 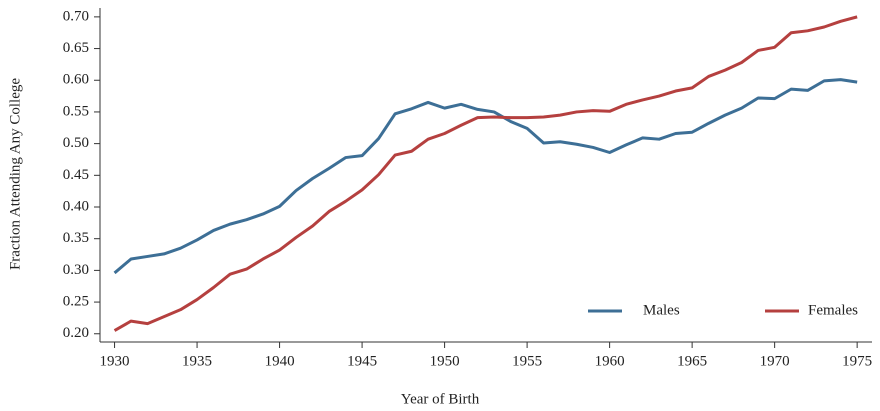 What do you see at coordinates (76, 270) in the screenshot?
I see `y-tick-label: 0.30` at bounding box center [76, 270].